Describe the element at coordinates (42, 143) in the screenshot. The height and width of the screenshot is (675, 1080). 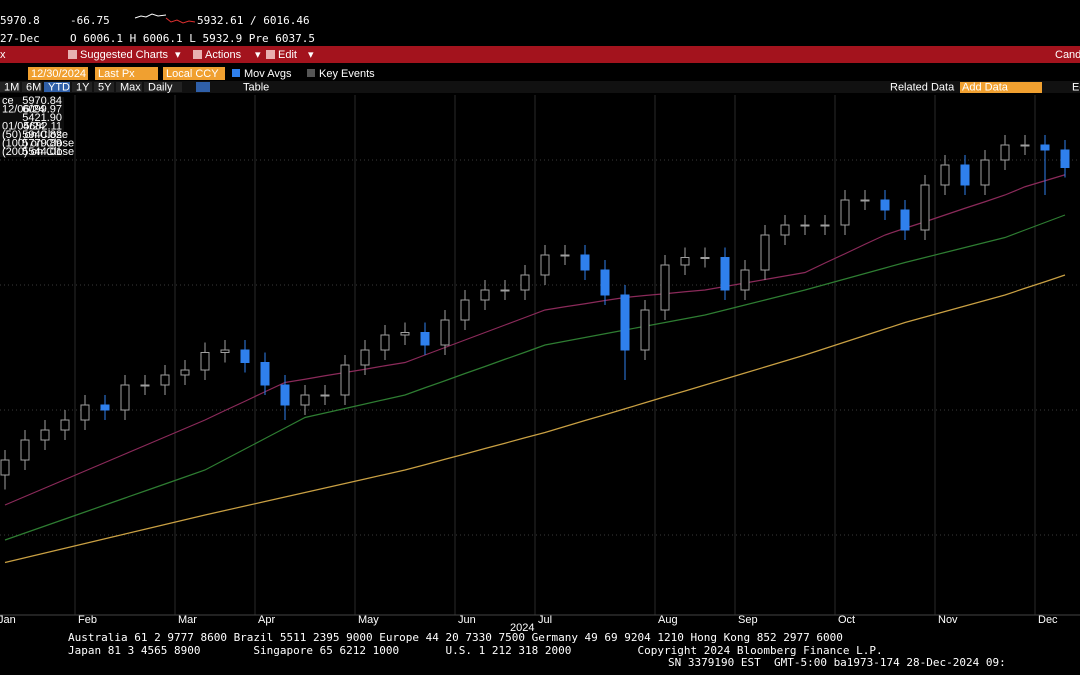
I see `legend-value: 5779.89` at that location.